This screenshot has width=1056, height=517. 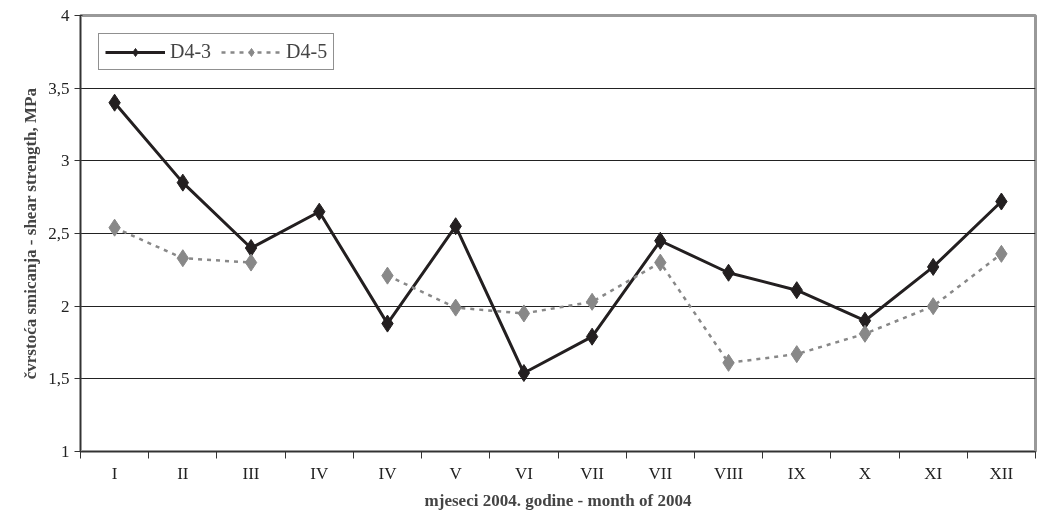 What do you see at coordinates (865, 473) in the screenshot?
I see `x-tick-label: X` at bounding box center [865, 473].